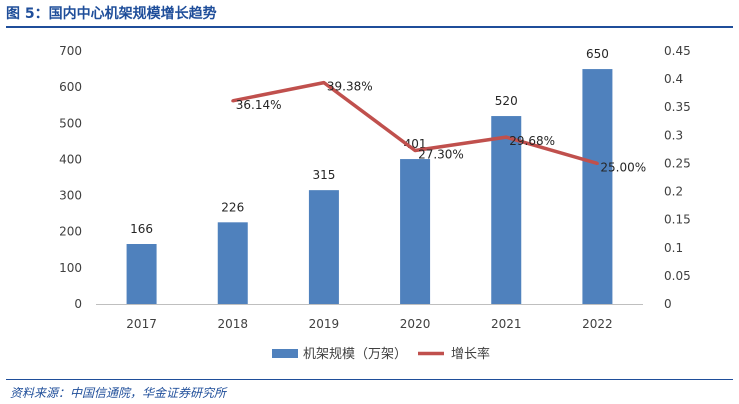 The image size is (739, 404). What do you see at coordinates (285, 353) in the screenshot?
I see `legend-bar-swatch` at bounding box center [285, 353].